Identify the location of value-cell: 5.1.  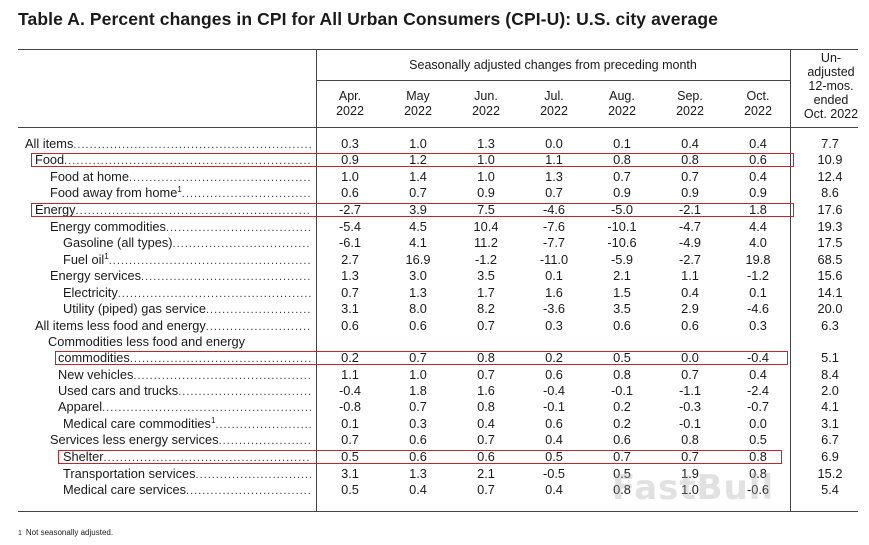
(830, 357).